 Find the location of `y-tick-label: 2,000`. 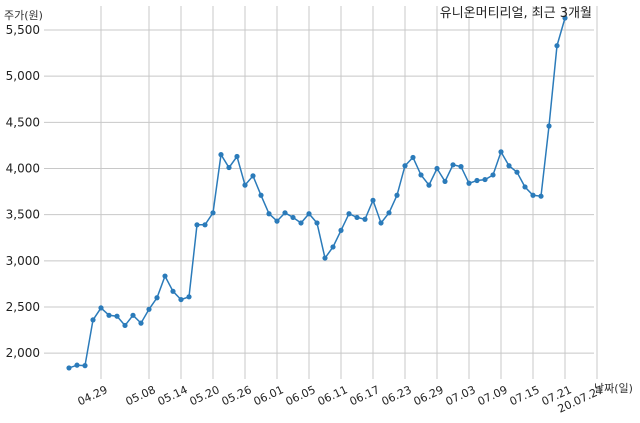

y-tick-label: 2,000 is located at coordinates (23, 353).